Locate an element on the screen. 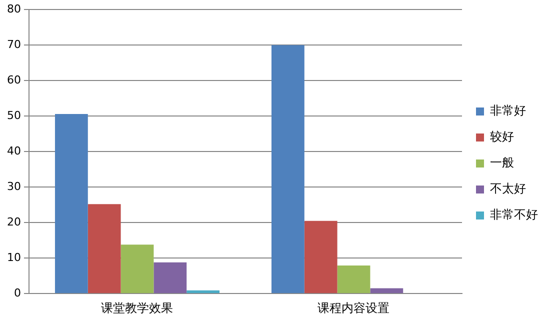 The width and height of the screenshot is (554, 323). y-tick-label: 30 is located at coordinates (13, 186).